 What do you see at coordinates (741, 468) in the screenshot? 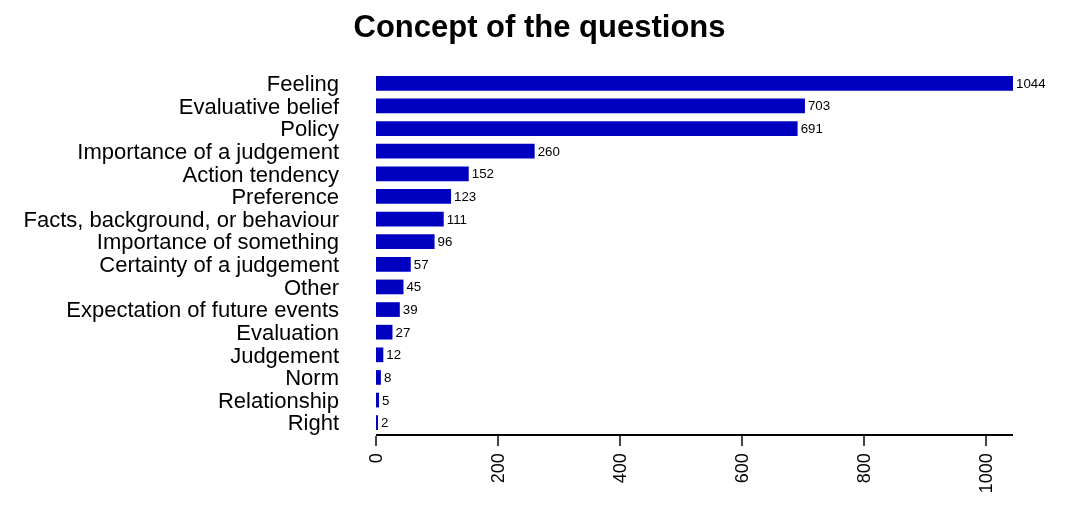
I see `x-tick-label: 600` at bounding box center [741, 468].